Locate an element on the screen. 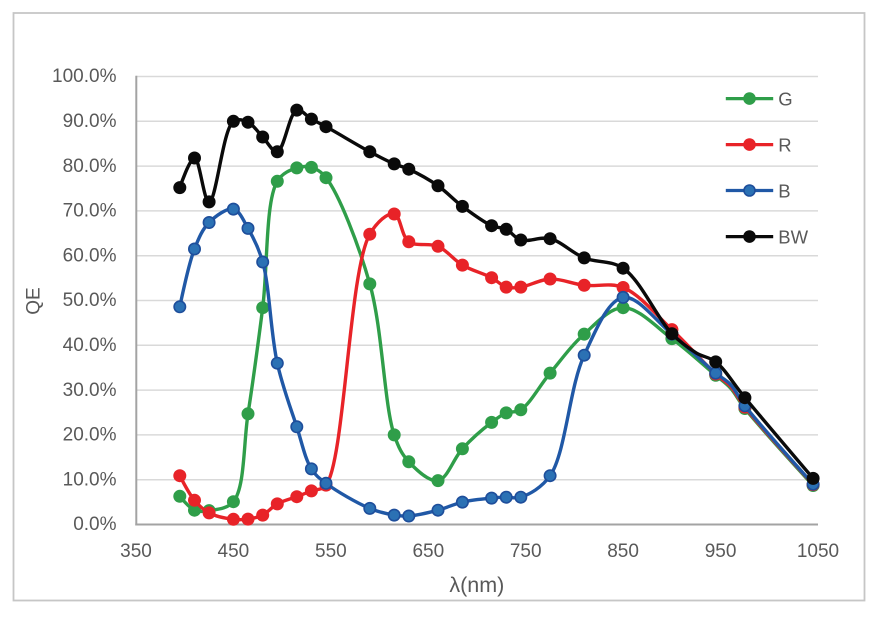  svg-text: 70.0% is located at coordinates (90, 211).